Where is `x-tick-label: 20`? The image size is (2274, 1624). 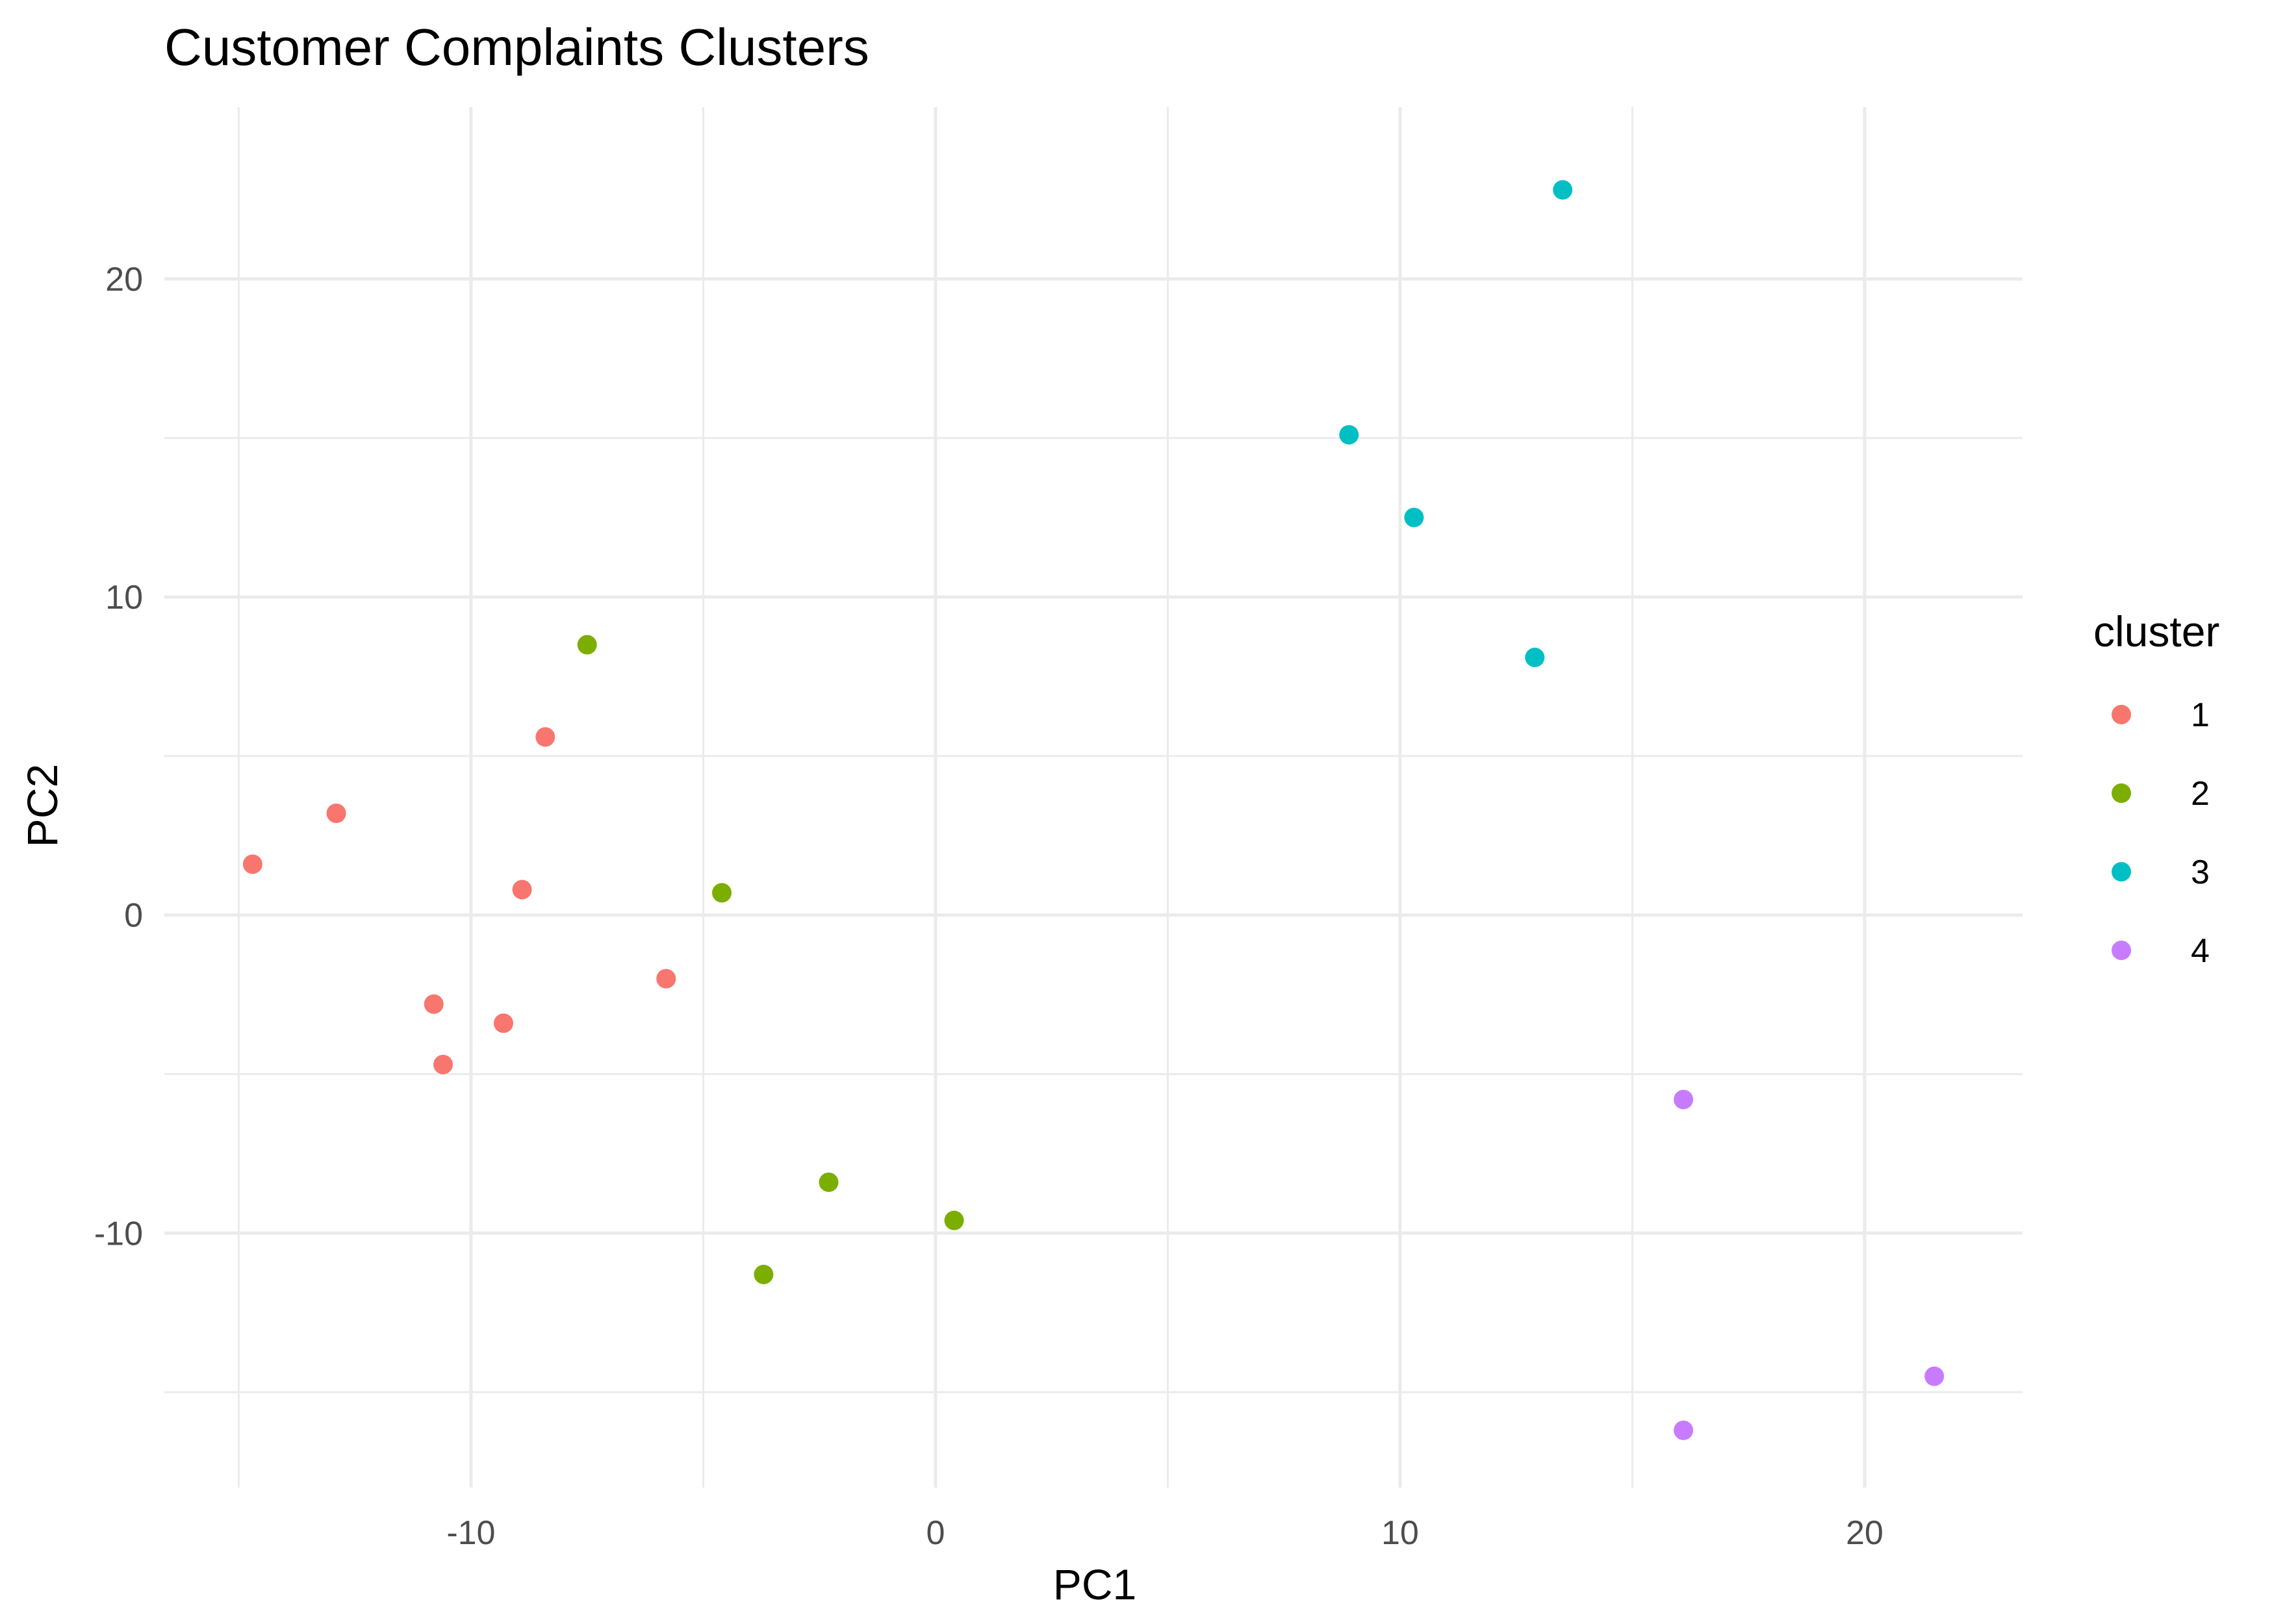
x-tick-label: 20 is located at coordinates (1865, 1533).